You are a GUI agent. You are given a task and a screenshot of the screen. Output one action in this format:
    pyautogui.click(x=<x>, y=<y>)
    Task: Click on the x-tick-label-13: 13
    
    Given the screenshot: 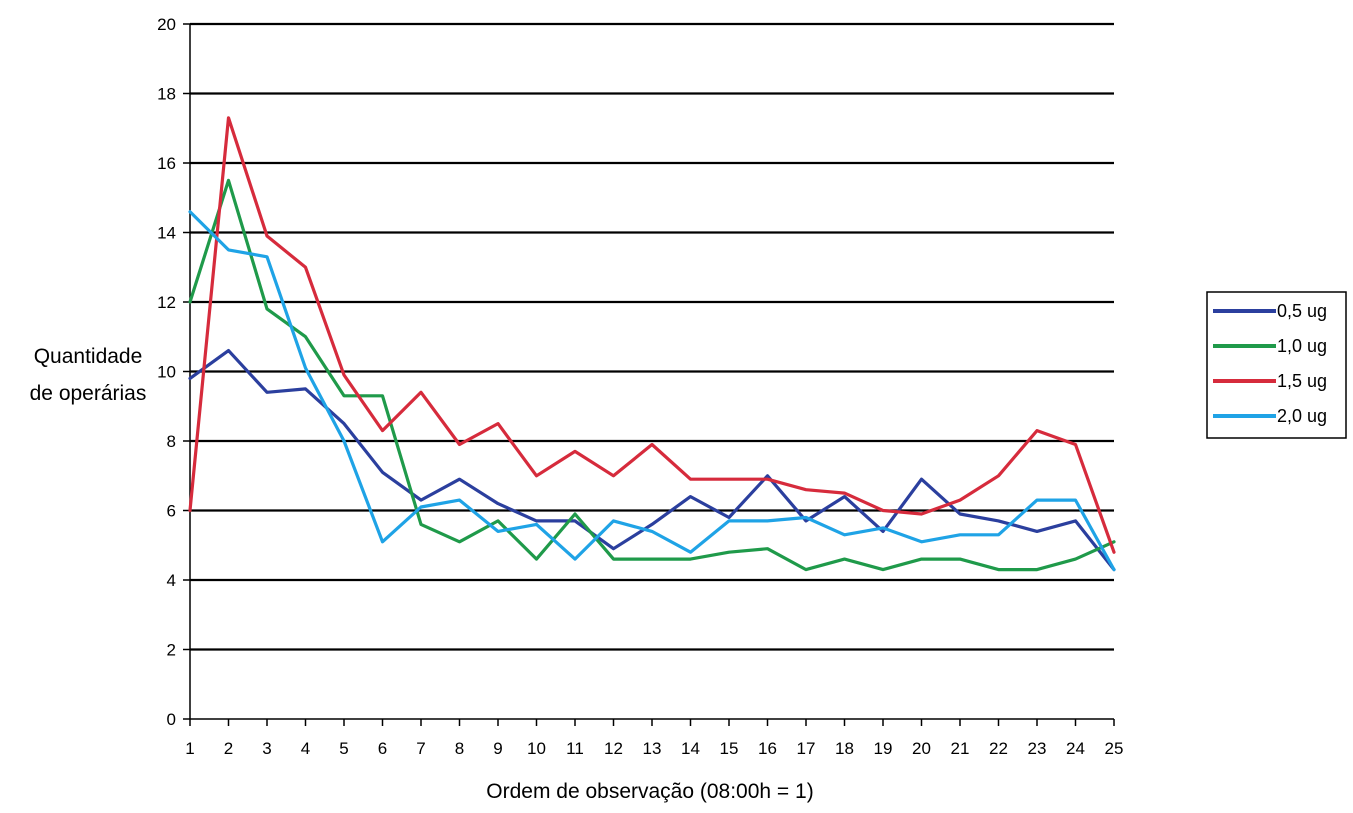 What is the action you would take?
    pyautogui.click(x=652, y=748)
    